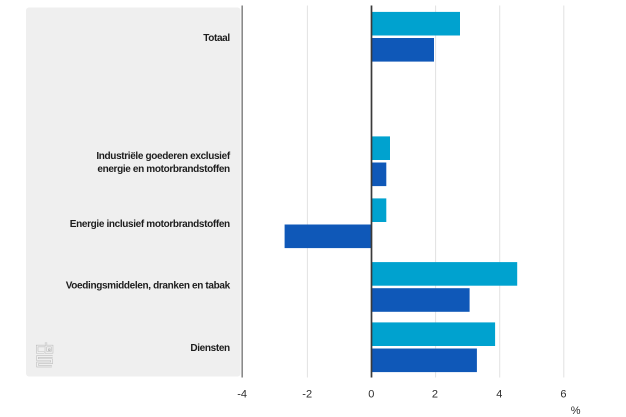 This screenshot has width=626, height=417. What do you see at coordinates (163, 156) in the screenshot?
I see `svg-text: Industriële goederen exclusief` at bounding box center [163, 156].